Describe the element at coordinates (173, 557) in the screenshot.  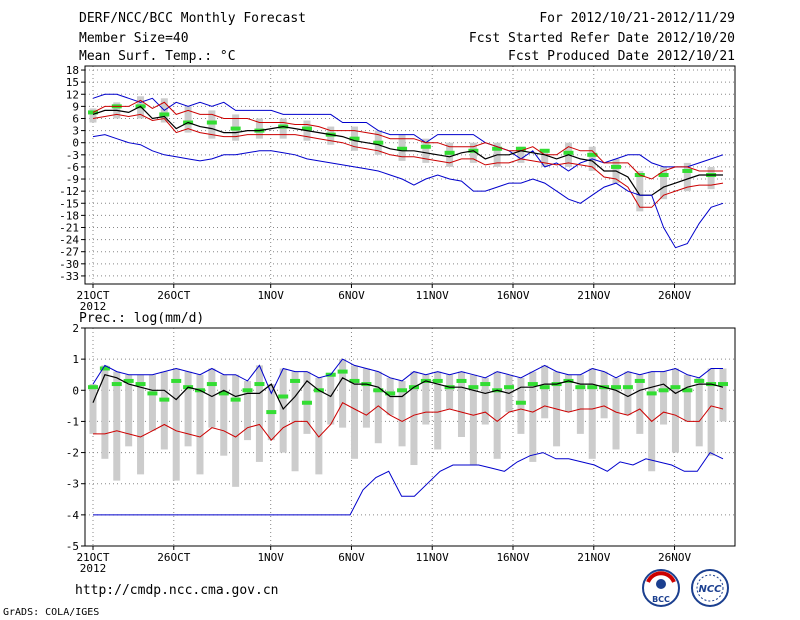
I see `prec-xtick-label: 26OCT` at that location.